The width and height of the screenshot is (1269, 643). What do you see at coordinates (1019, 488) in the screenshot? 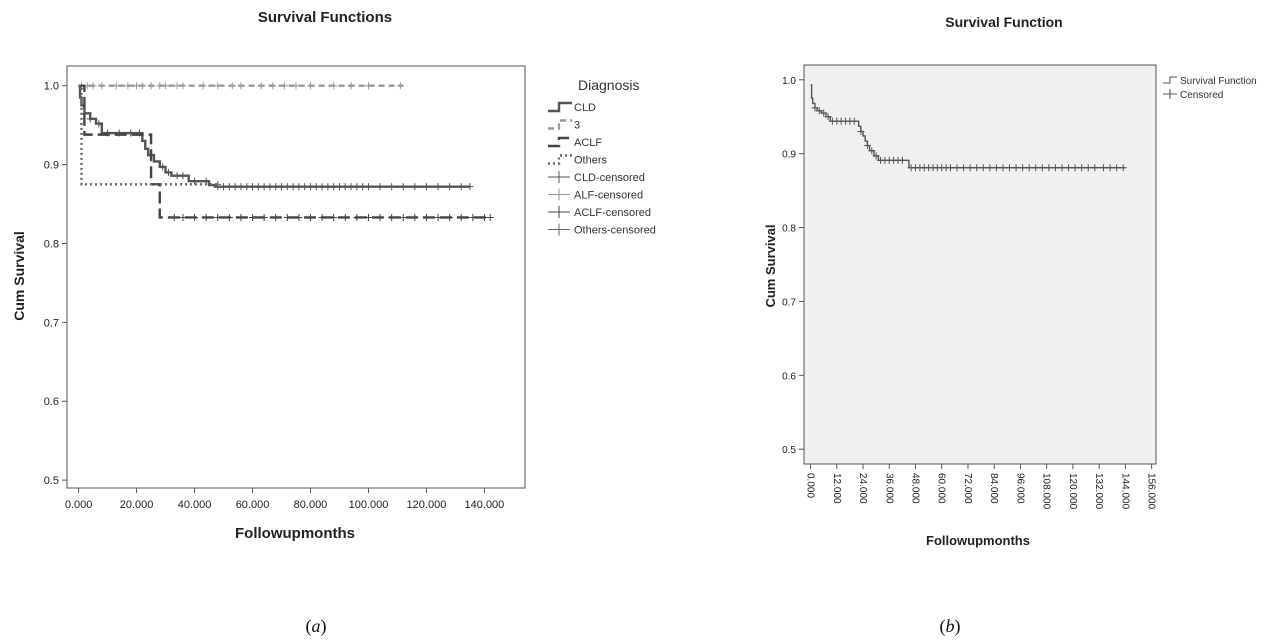
I see `x-tick-label: 96.000` at bounding box center [1019, 488].